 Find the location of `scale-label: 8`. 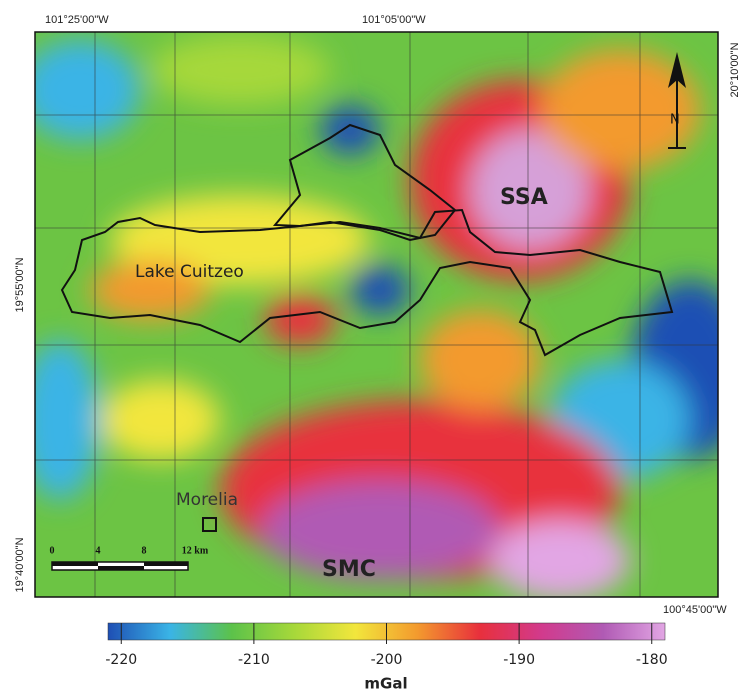

scale-label: 8 is located at coordinates (144, 550).